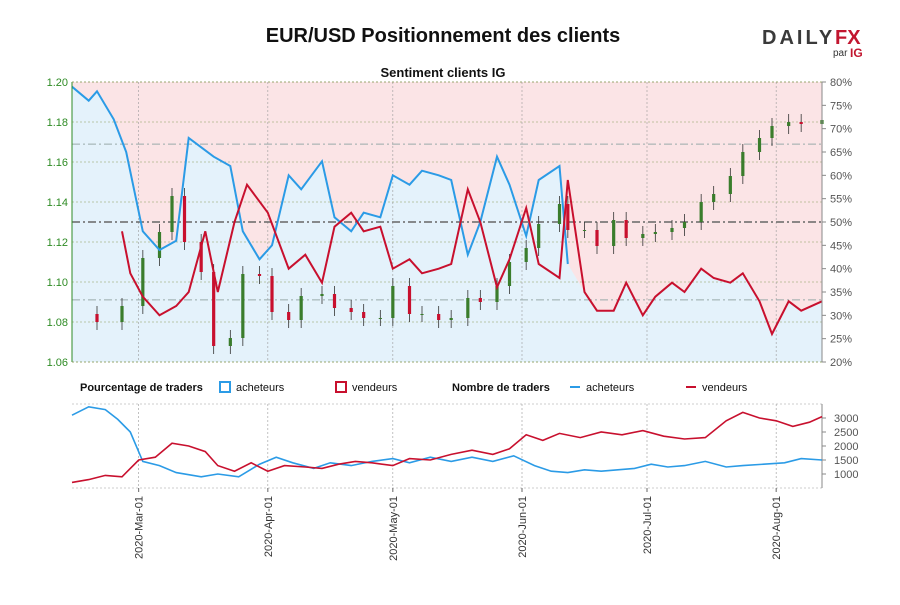  What do you see at coordinates (841, 340) in the screenshot?
I see `percent-tick-label: 25%` at bounding box center [841, 340].